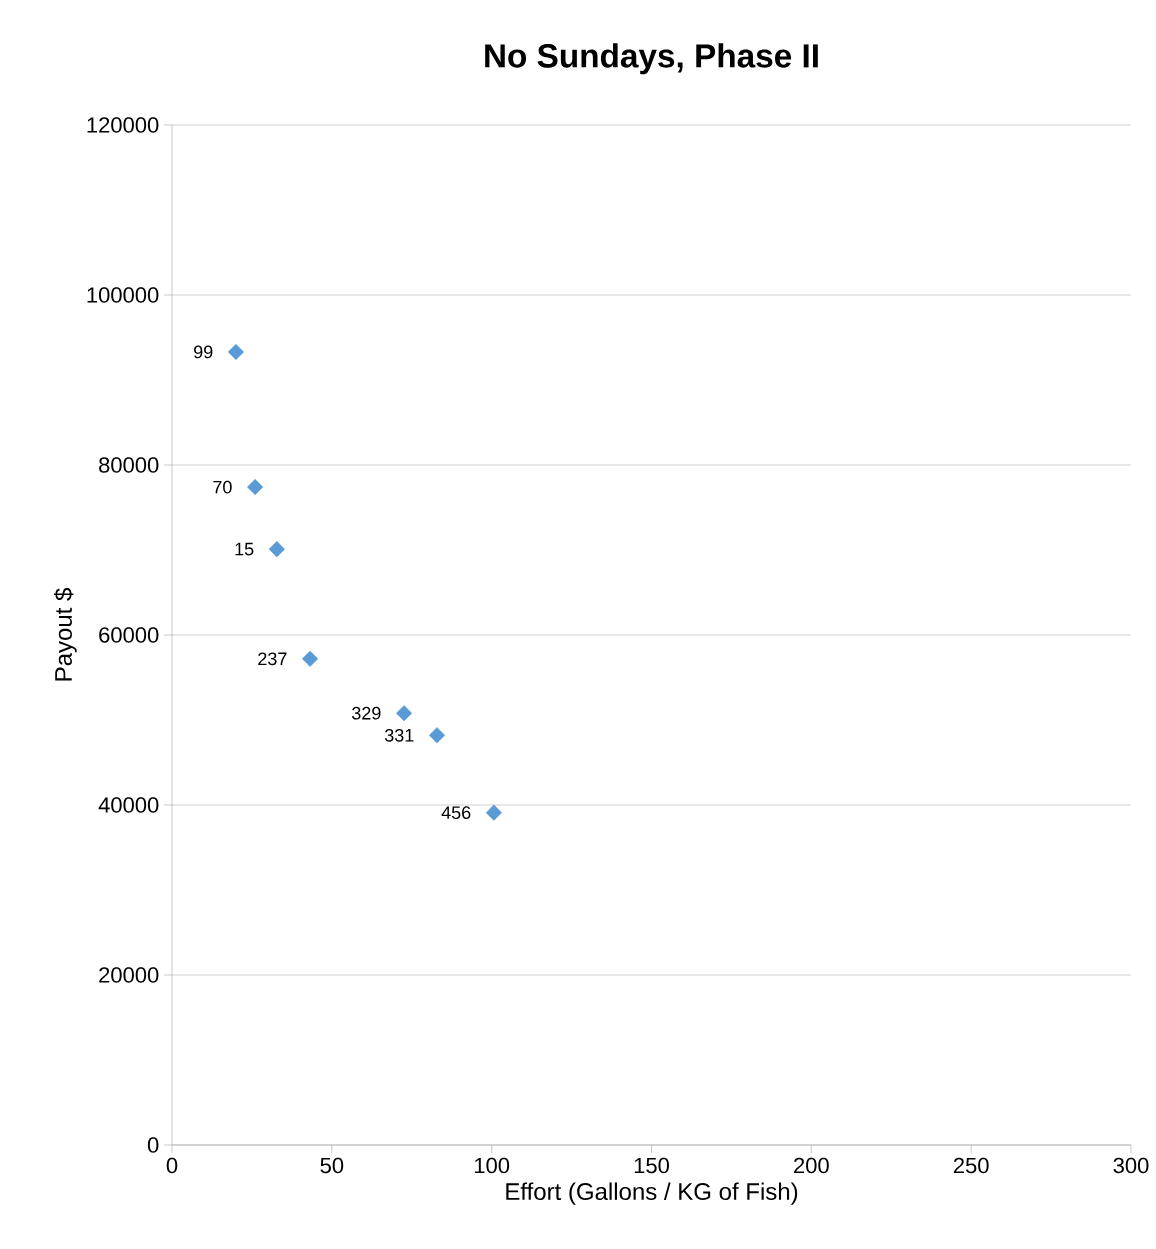 The width and height of the screenshot is (1156, 1249). What do you see at coordinates (366, 713) in the screenshot?
I see `annotation: 329` at bounding box center [366, 713].